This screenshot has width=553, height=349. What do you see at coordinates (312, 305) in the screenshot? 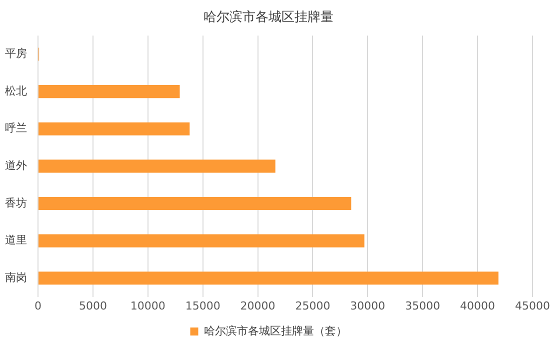
I see `x-tick-label: 25000` at bounding box center [312, 305].